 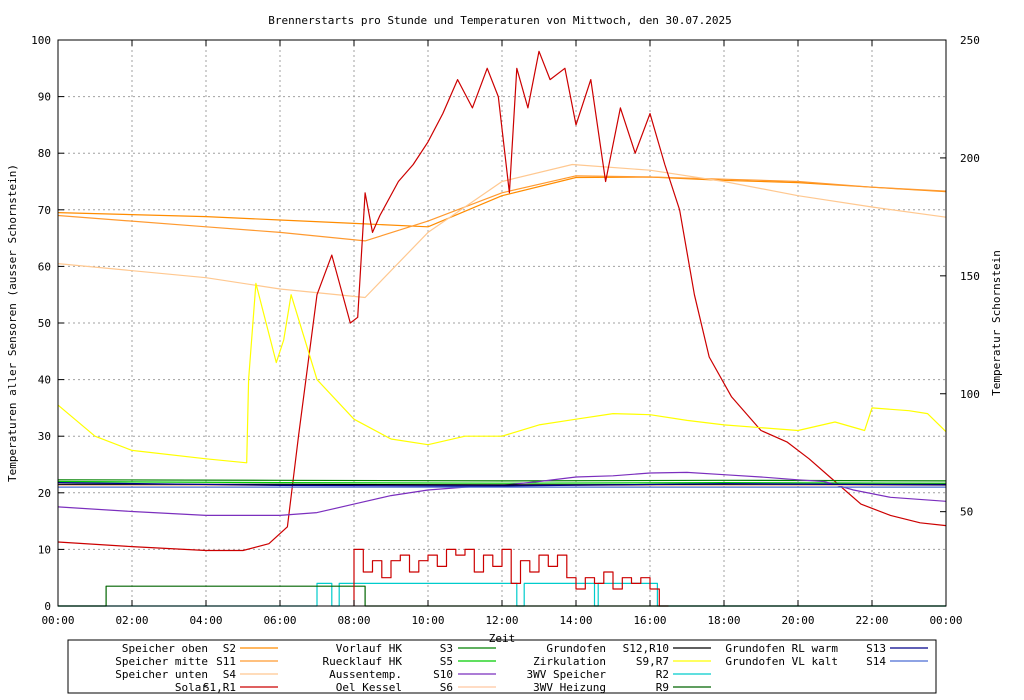 I want to click on x-axis-label: Zeit, so click(x=502, y=638).